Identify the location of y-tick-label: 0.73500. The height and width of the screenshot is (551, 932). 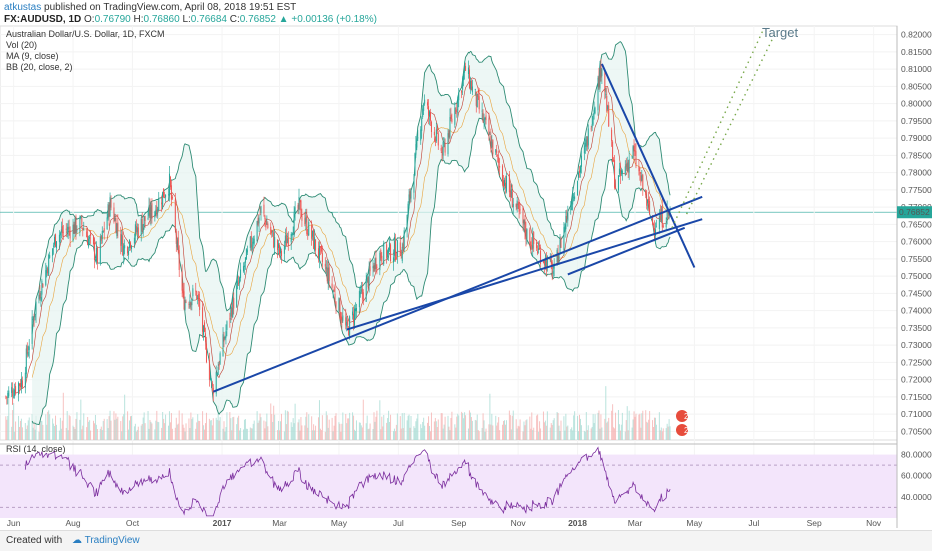
(916, 328).